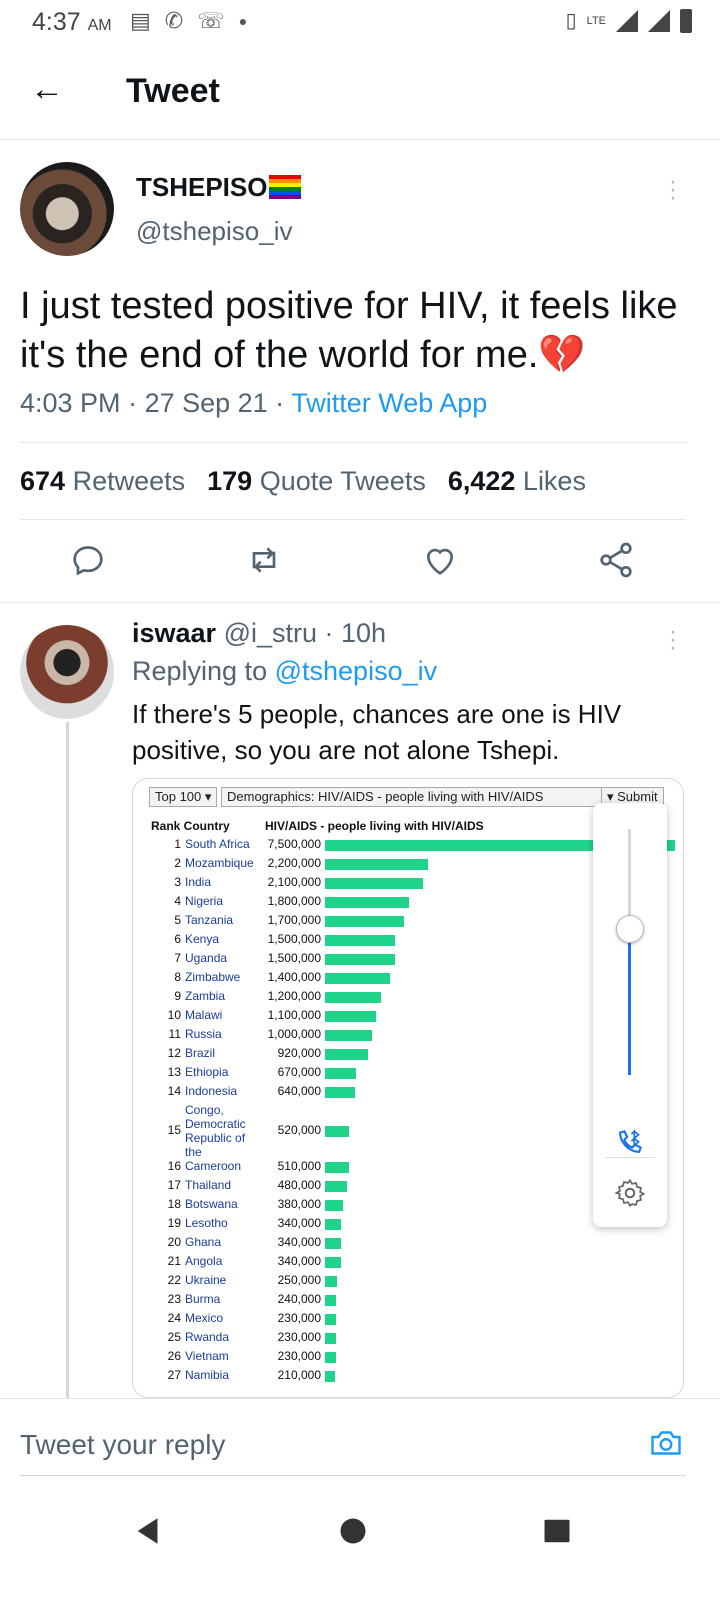 The height and width of the screenshot is (1600, 720). What do you see at coordinates (174, 1375) in the screenshot?
I see `rank-label: 27` at bounding box center [174, 1375].